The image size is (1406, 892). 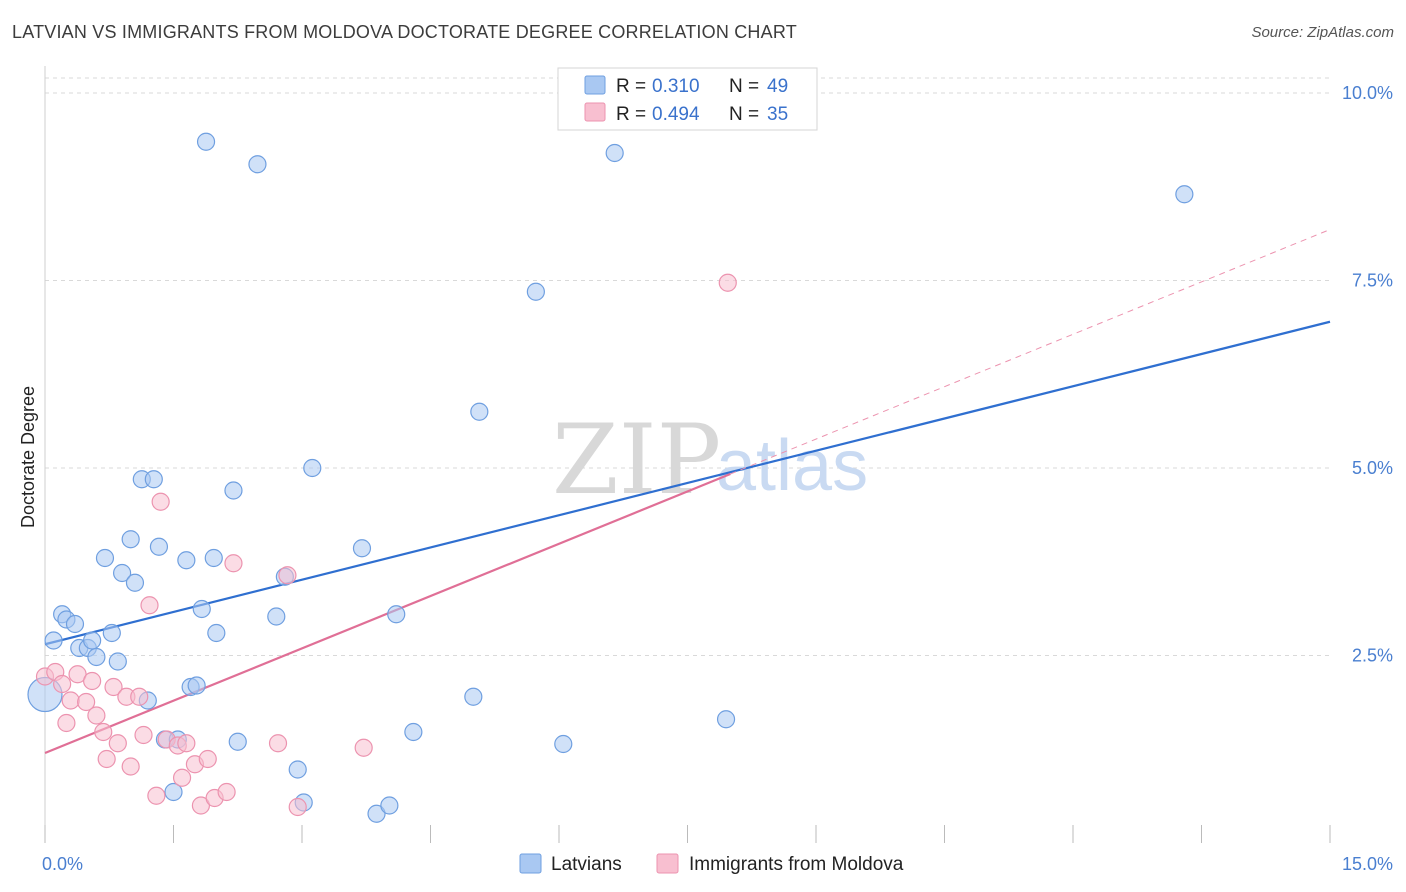 What do you see at coordinates (687, 99) in the screenshot?
I see `legend-top: R = 0.310 N = 49 R = 0.494 N = 35` at bounding box center [687, 99].